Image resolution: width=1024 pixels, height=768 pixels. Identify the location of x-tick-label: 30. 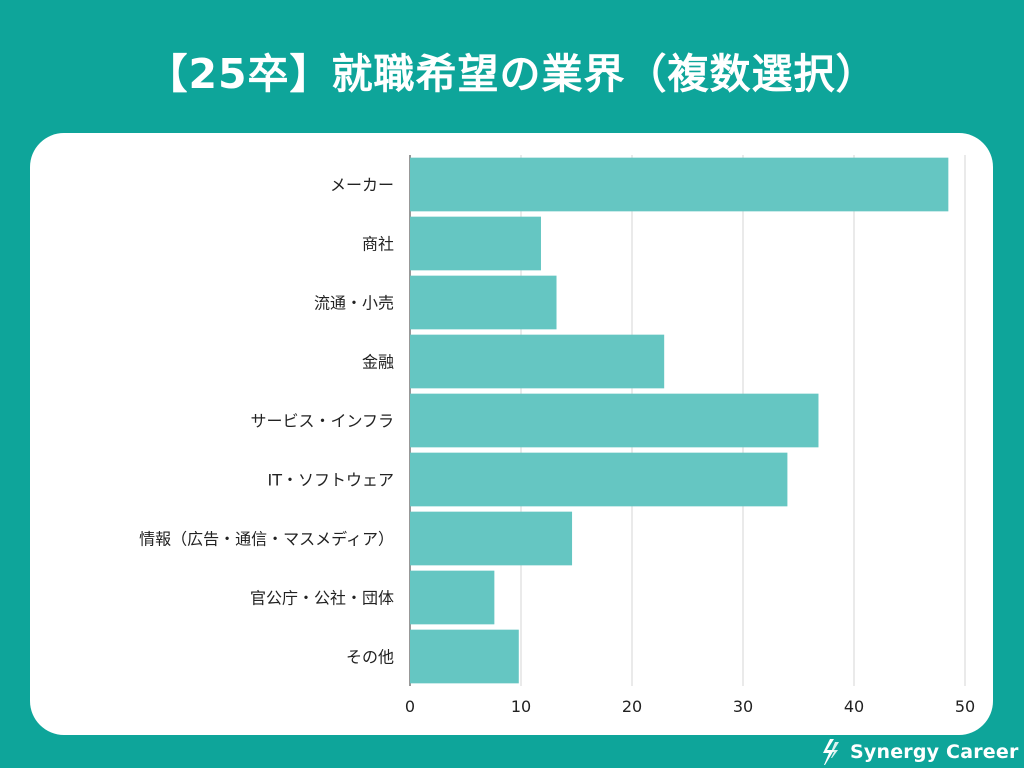
(743, 706).